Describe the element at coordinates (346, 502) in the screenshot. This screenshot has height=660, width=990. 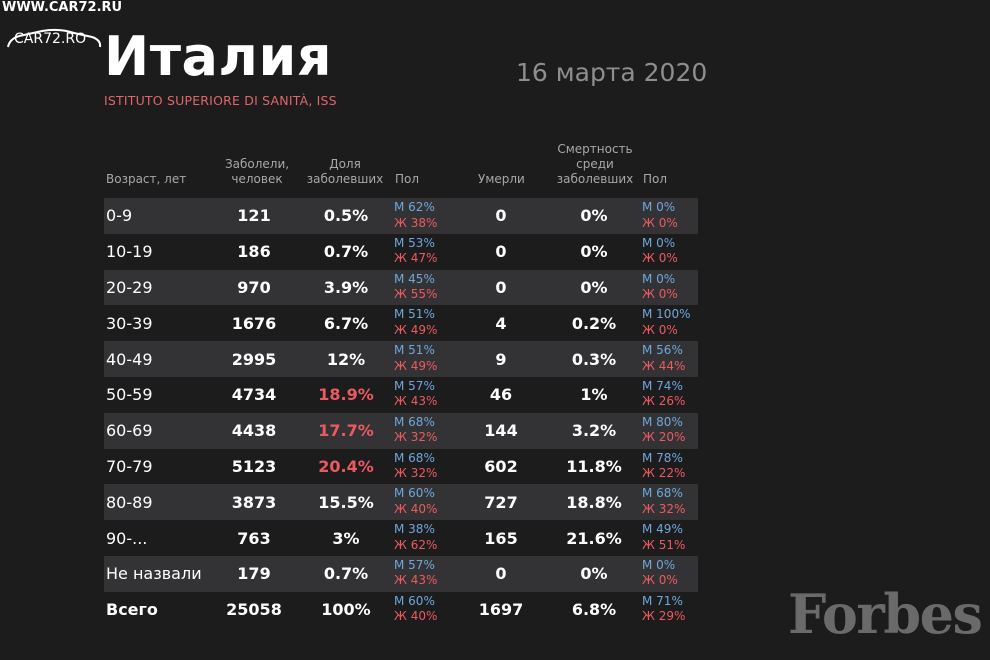
I see `share-cell: 15.5%` at that location.